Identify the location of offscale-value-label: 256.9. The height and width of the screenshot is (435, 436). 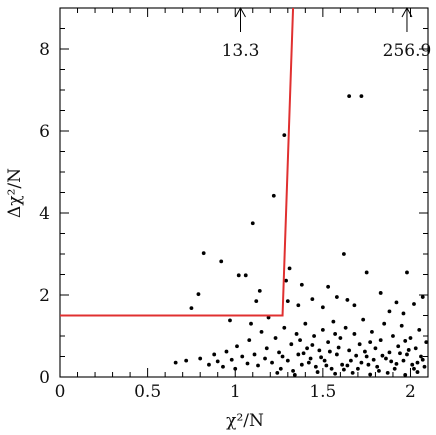
(407, 51).